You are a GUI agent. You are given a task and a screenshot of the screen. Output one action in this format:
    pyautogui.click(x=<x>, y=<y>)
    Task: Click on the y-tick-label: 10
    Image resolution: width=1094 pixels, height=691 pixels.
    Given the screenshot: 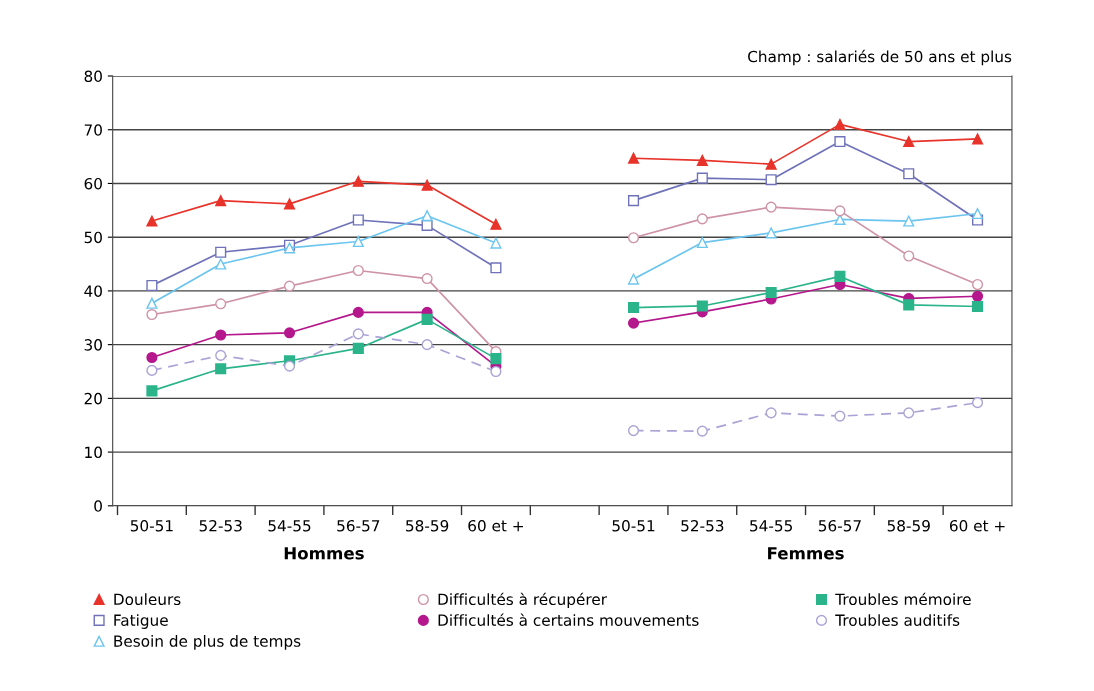 What is the action you would take?
    pyautogui.click(x=93, y=452)
    